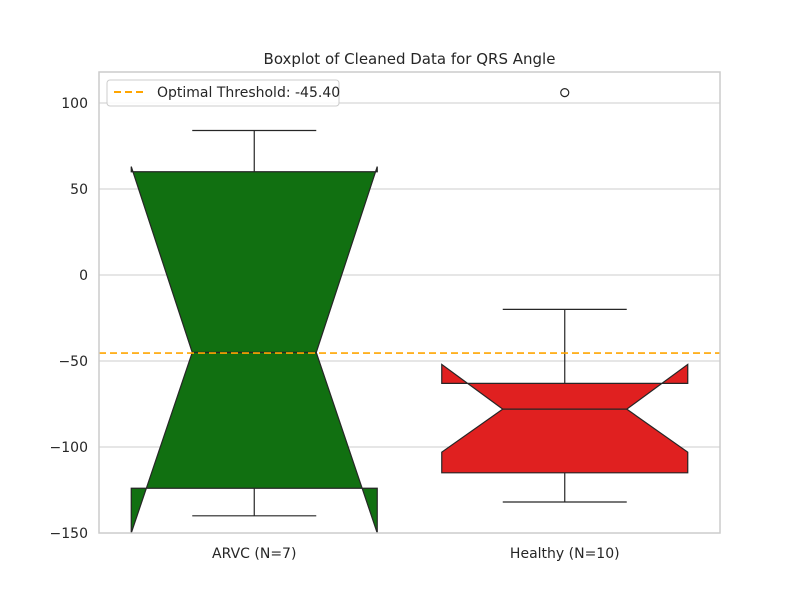 This screenshot has width=800, height=600. I want to click on y-tick-label: −150, so click(69, 534).